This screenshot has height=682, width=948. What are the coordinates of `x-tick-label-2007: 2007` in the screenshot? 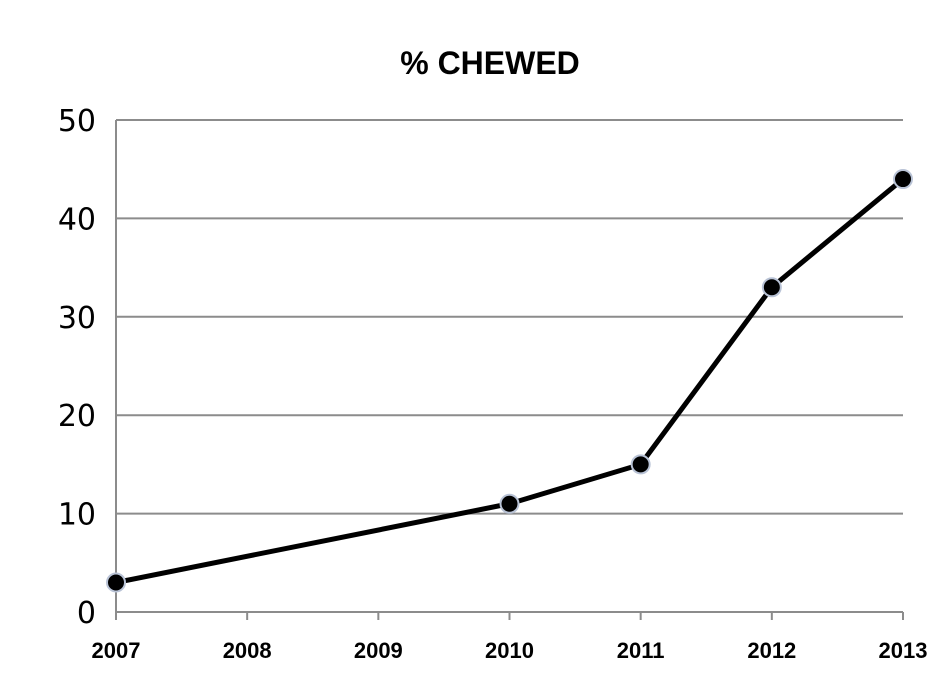 It's located at (116, 650).